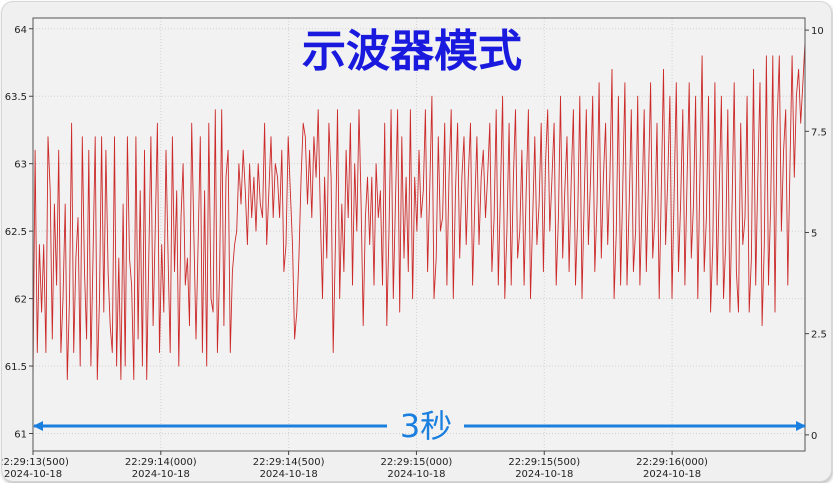  Describe the element at coordinates (289, 462) in the screenshot. I see `x-tick-time: 22:29:14(500)` at that location.